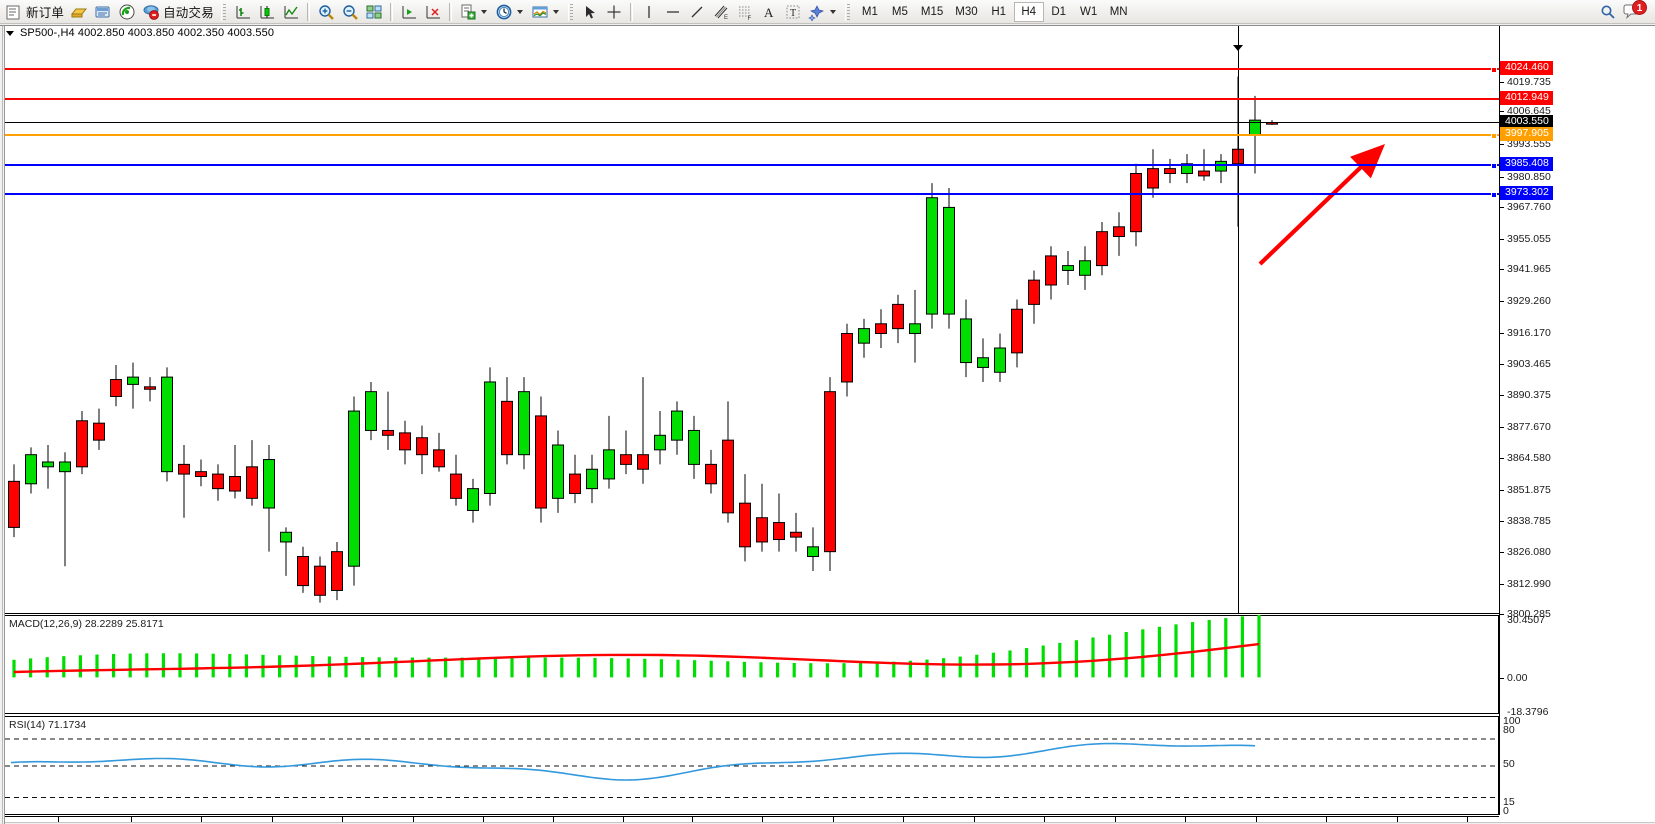 This screenshot has width=1655, height=824. I want to click on price-level-label-blue: 3973.302, so click(1526, 193).